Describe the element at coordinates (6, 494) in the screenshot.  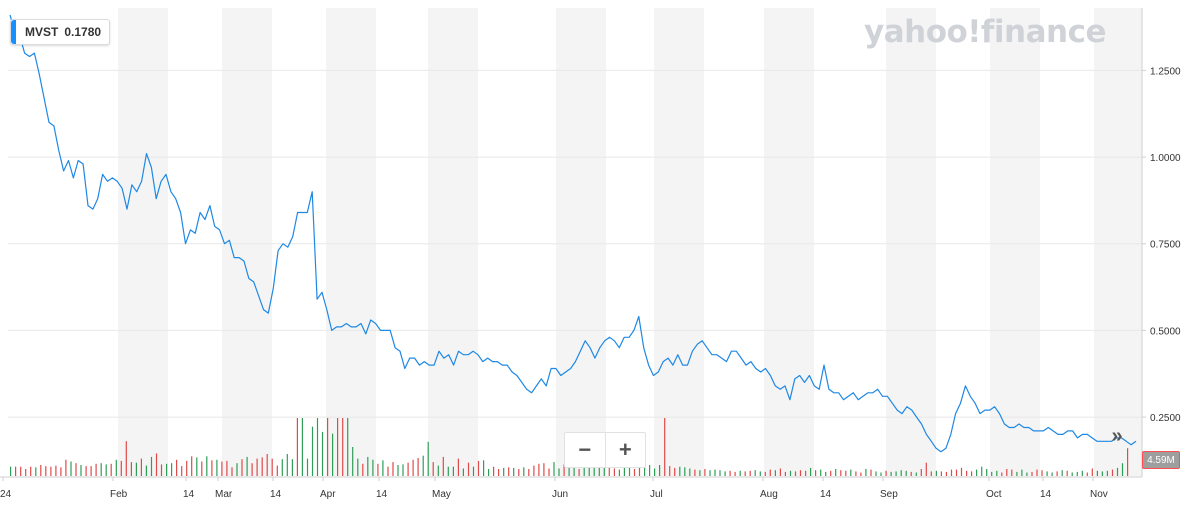
I see `x-tick-label: 24` at that location.